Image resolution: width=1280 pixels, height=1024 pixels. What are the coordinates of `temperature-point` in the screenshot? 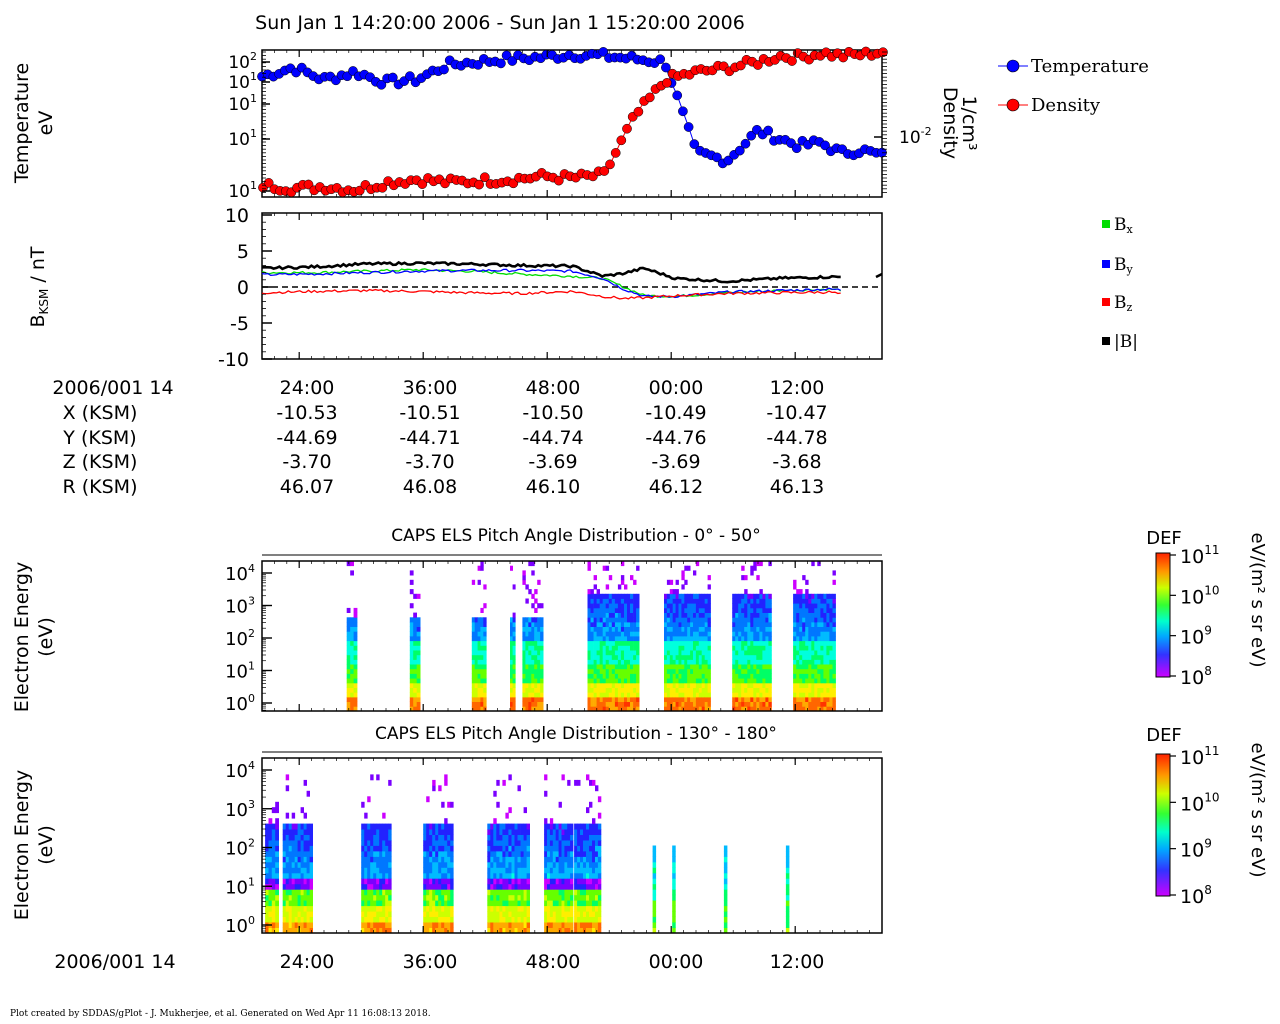 It's located at (392, 77).